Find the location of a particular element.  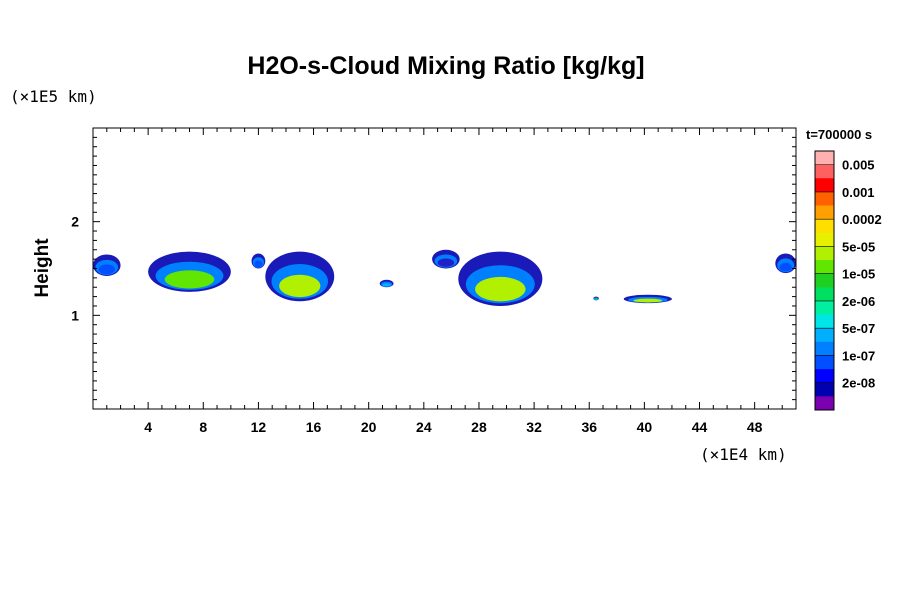

colorbar-label: 1e-05 is located at coordinates (858, 274).